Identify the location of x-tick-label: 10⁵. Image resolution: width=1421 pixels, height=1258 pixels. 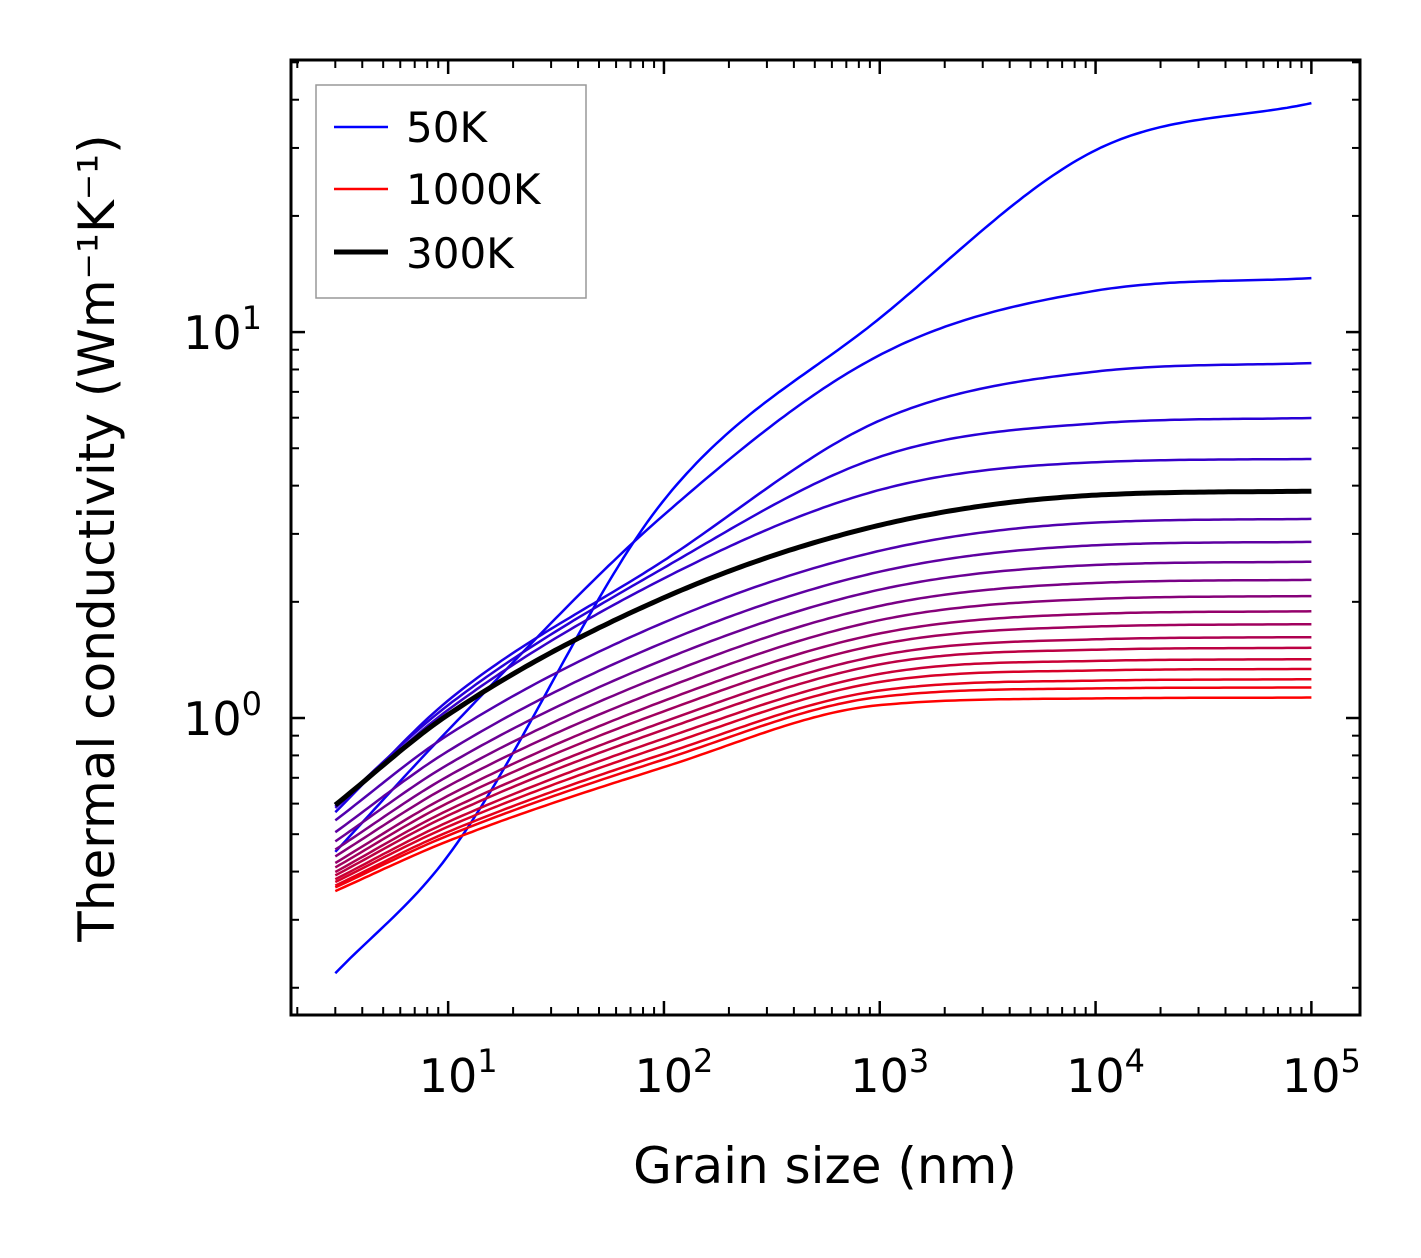
(1321, 1072).